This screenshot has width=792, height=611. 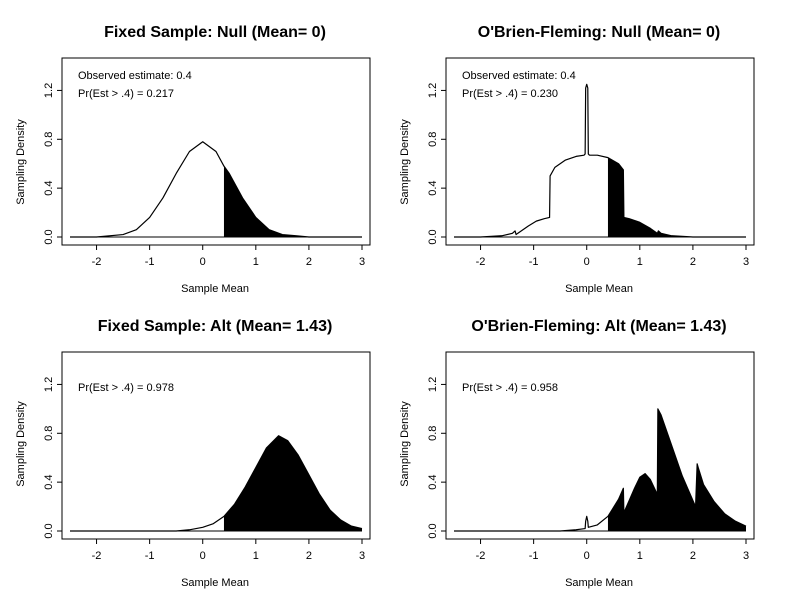 I want to click on annotation-probability: Pr(Est > .4) = 0.978, so click(x=126, y=388).